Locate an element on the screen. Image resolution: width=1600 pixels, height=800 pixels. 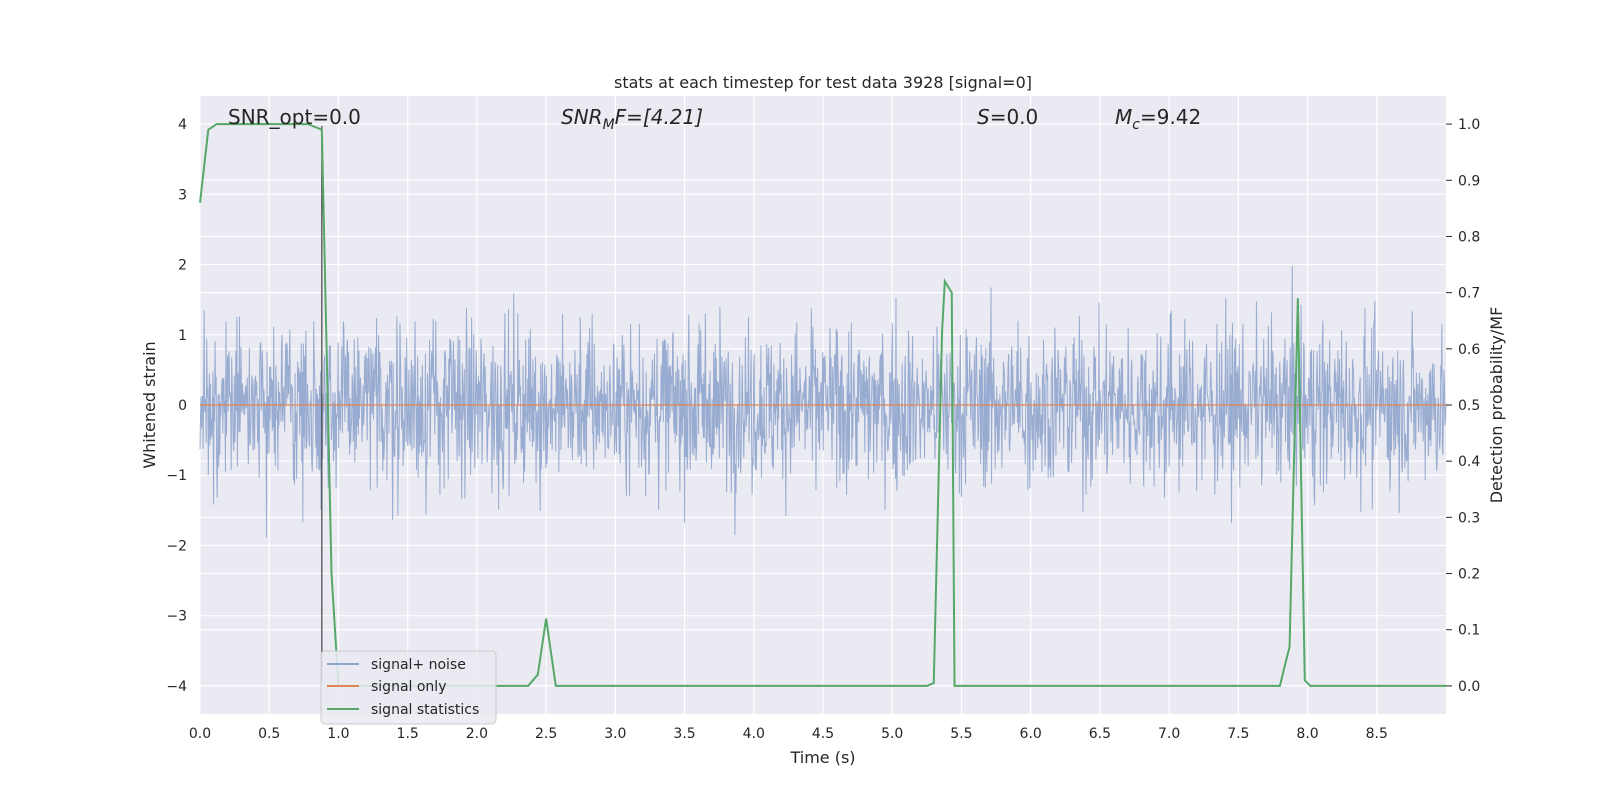
x-tick-label: 6.0 is located at coordinates (1031, 734).